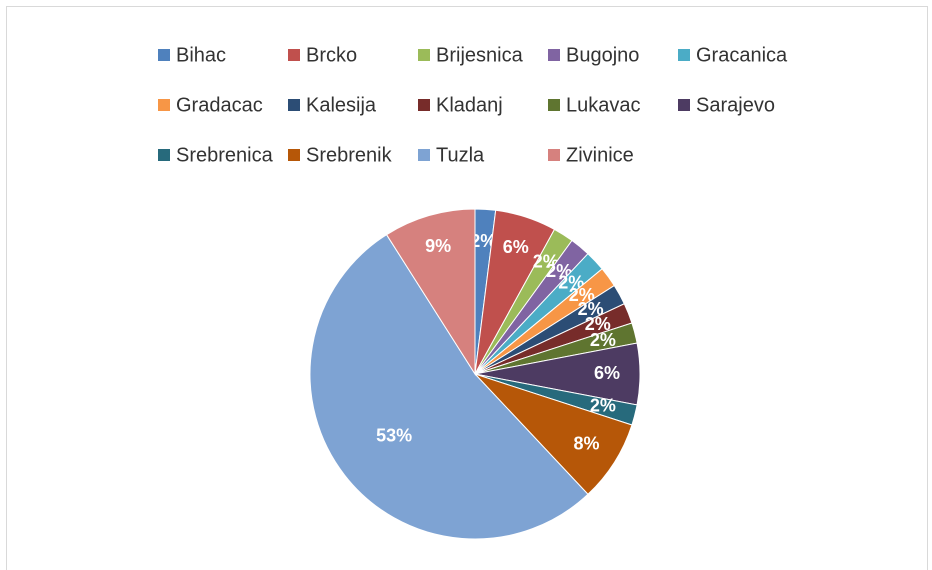 This screenshot has height=570, width=932. I want to click on legend-label: Kladanj, so click(469, 105).